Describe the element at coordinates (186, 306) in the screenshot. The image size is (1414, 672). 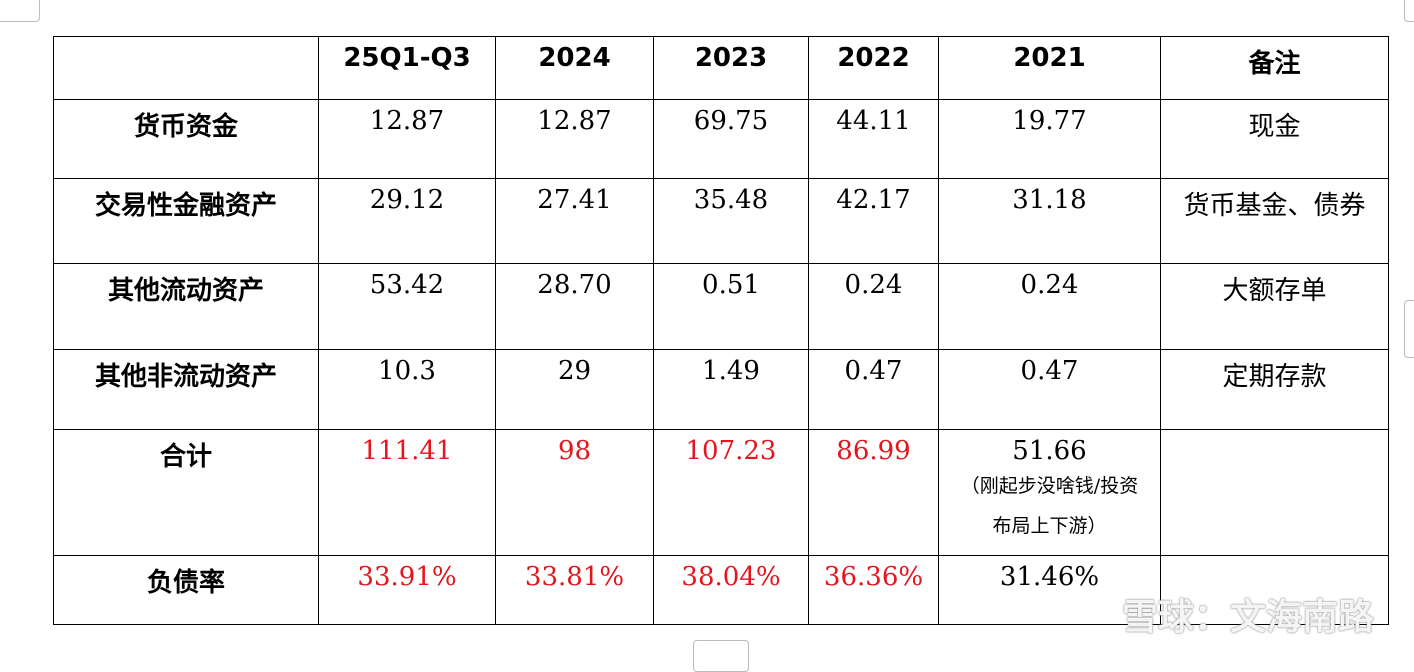
I see `row-label: 其他流动资产` at that location.